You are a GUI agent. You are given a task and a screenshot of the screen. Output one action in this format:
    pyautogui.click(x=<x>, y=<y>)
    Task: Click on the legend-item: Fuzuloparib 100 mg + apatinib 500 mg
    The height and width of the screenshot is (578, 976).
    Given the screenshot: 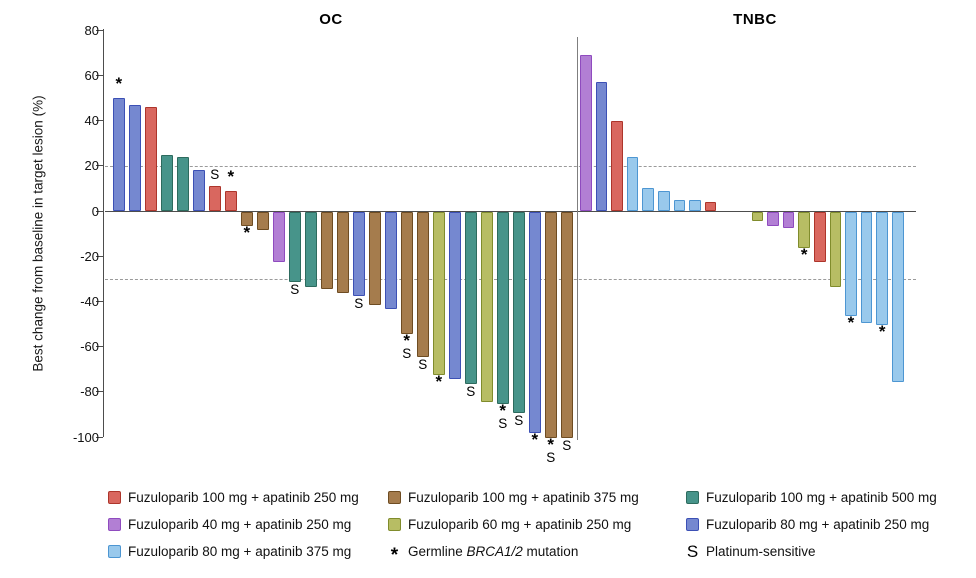 What is the action you would take?
    pyautogui.click(x=811, y=497)
    